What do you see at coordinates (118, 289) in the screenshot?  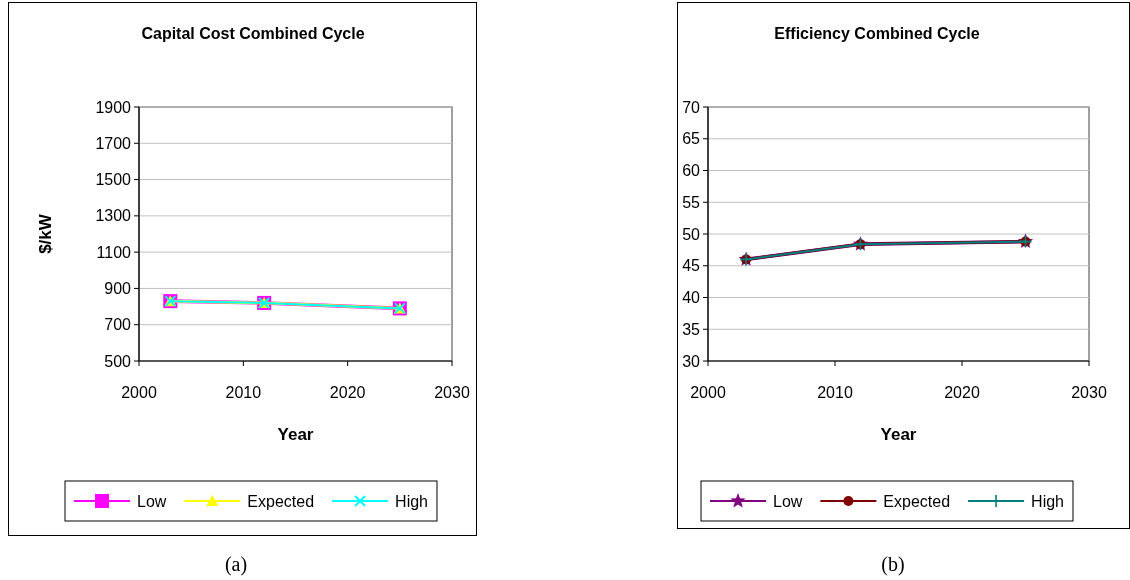 I see `y-tick-label: 900` at bounding box center [118, 289].